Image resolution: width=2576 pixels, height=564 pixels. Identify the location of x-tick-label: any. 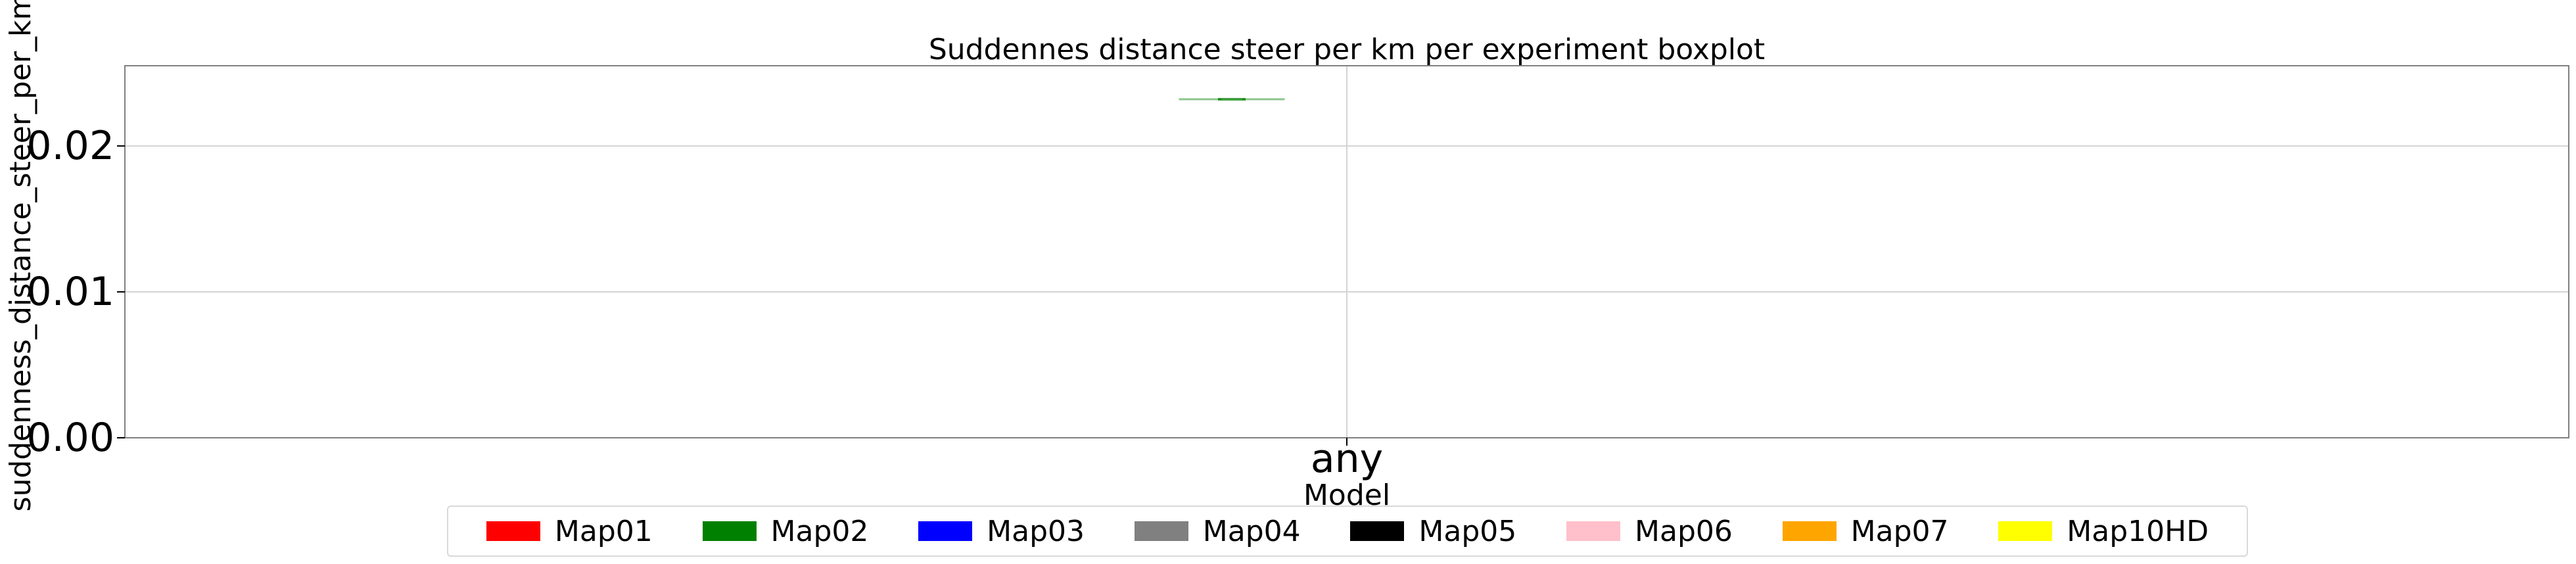
(1347, 459).